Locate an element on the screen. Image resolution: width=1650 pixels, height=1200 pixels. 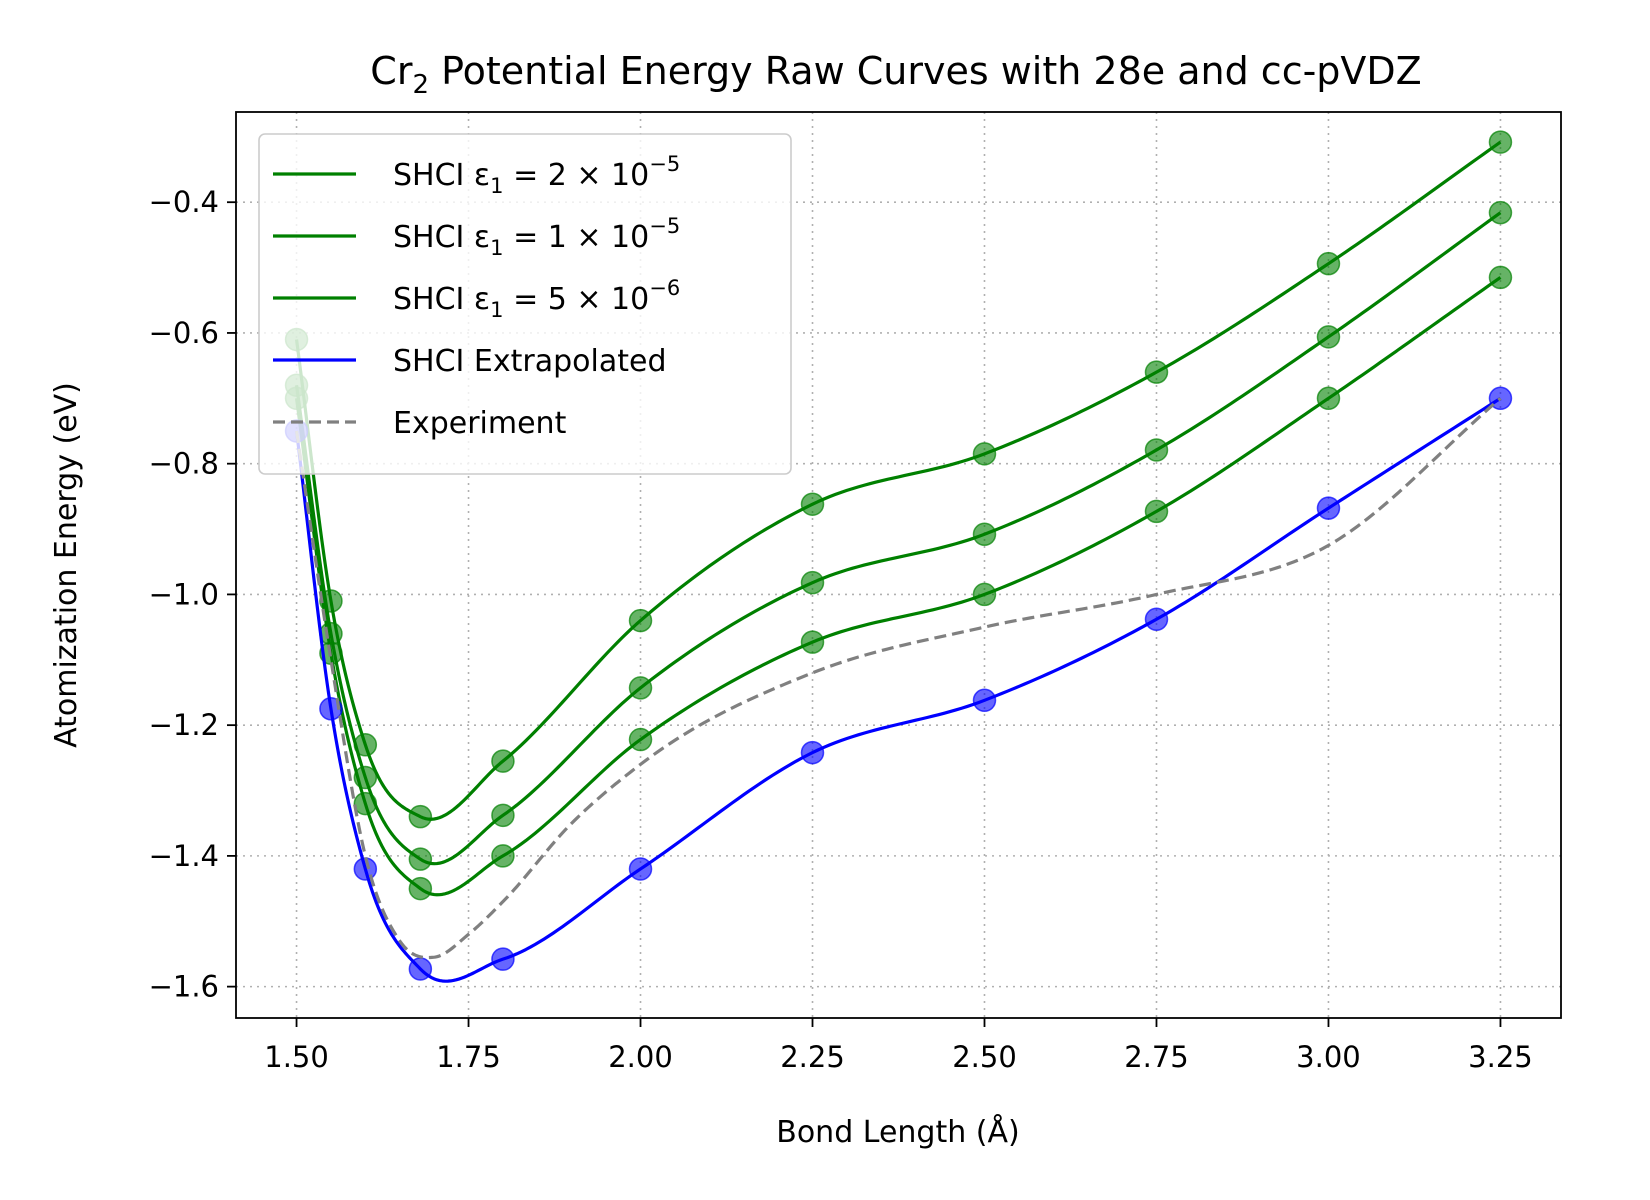
y-tick-label: −1.2 is located at coordinates (184, 725).